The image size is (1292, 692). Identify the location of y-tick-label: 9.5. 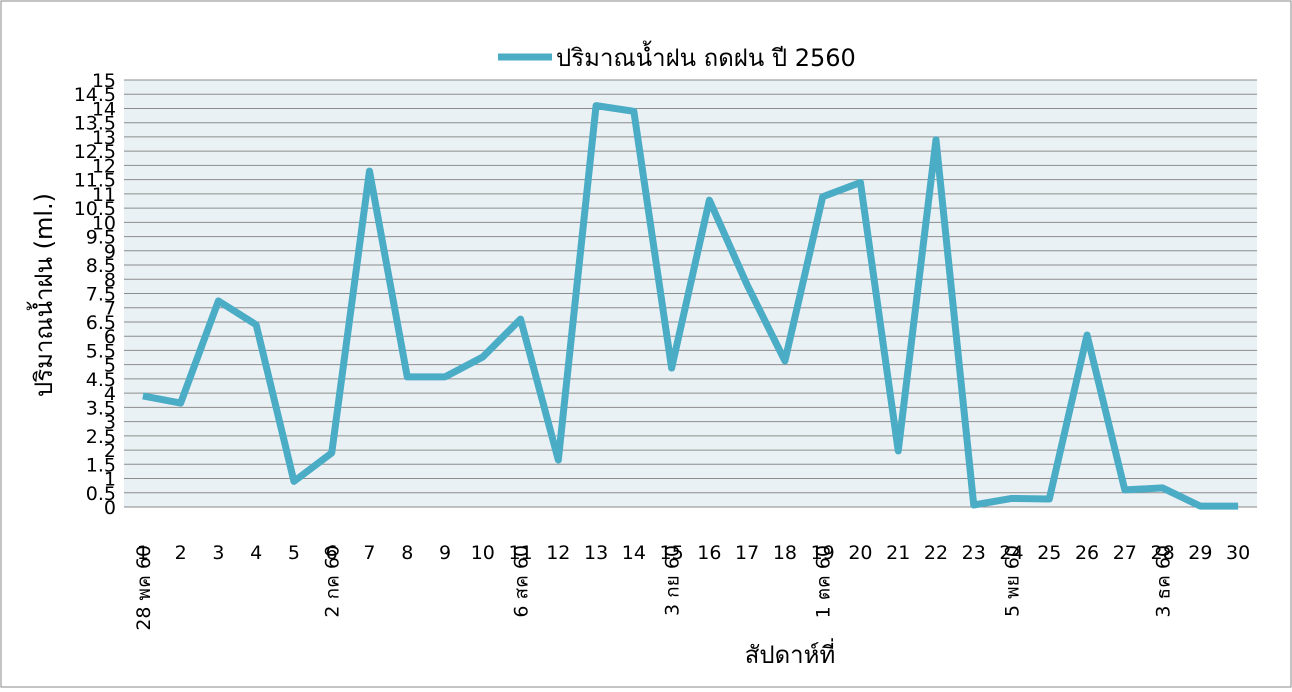
(101, 238).